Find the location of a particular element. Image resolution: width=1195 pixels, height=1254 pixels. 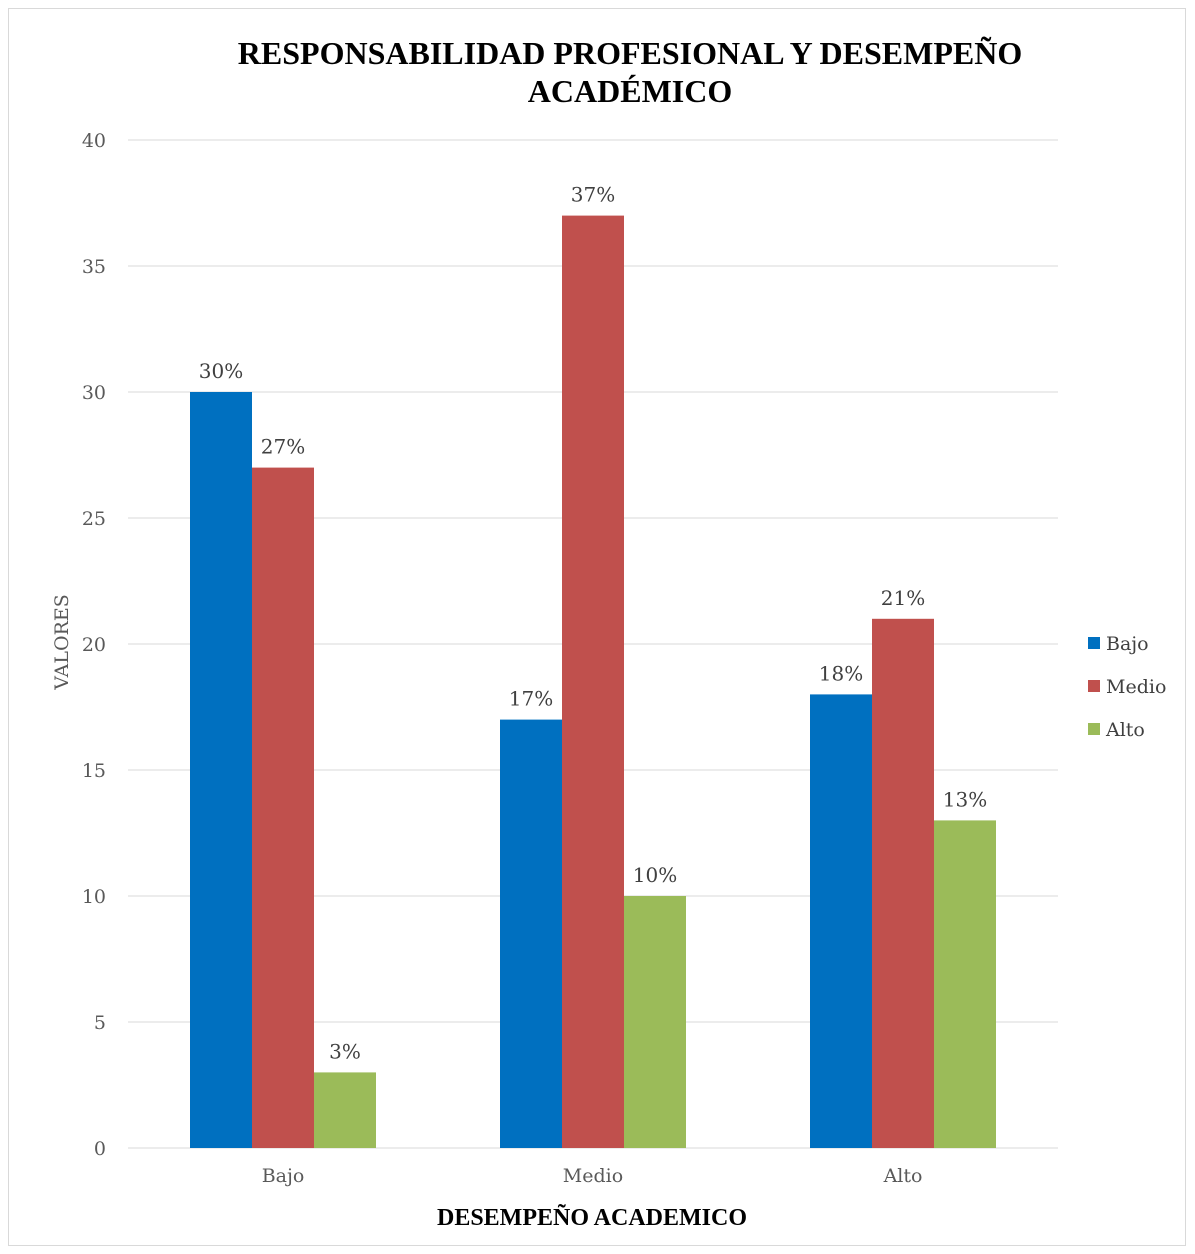

data-label: 30% is located at coordinates (221, 371).